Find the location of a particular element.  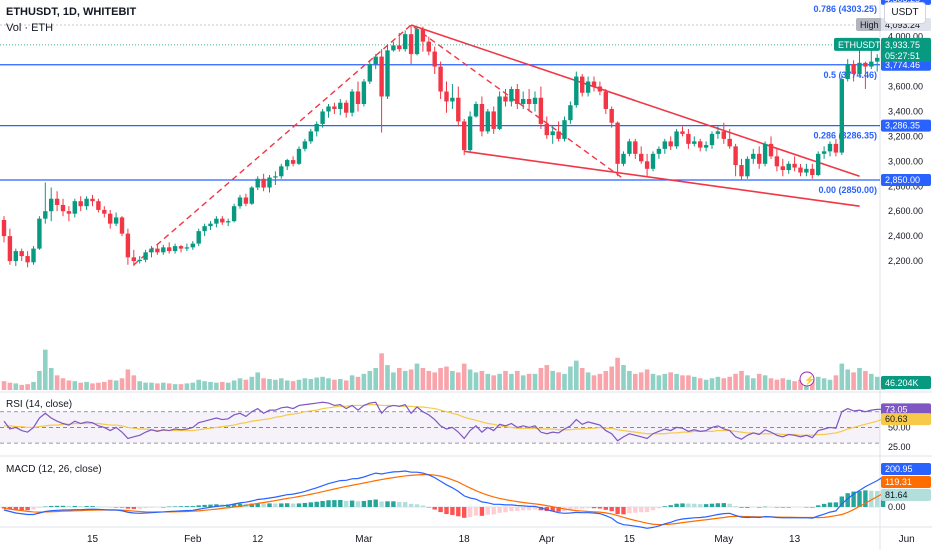

price-tick-label: 3,400.00 is located at coordinates (905, 111).